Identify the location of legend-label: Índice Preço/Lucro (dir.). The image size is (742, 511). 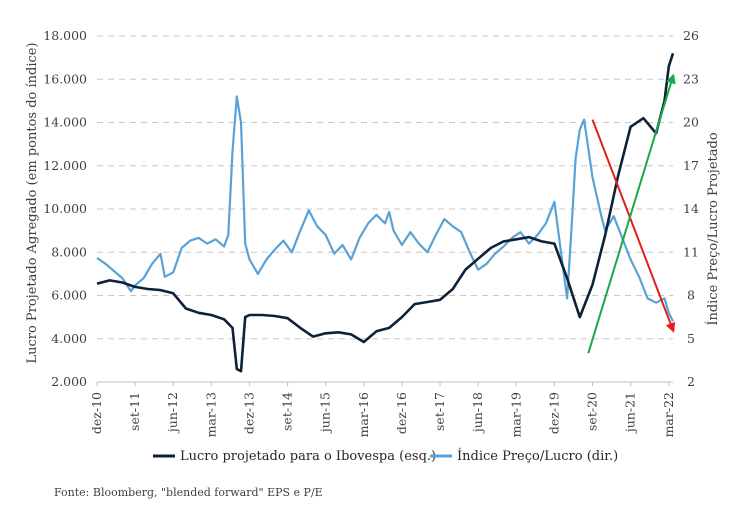
(537, 456).